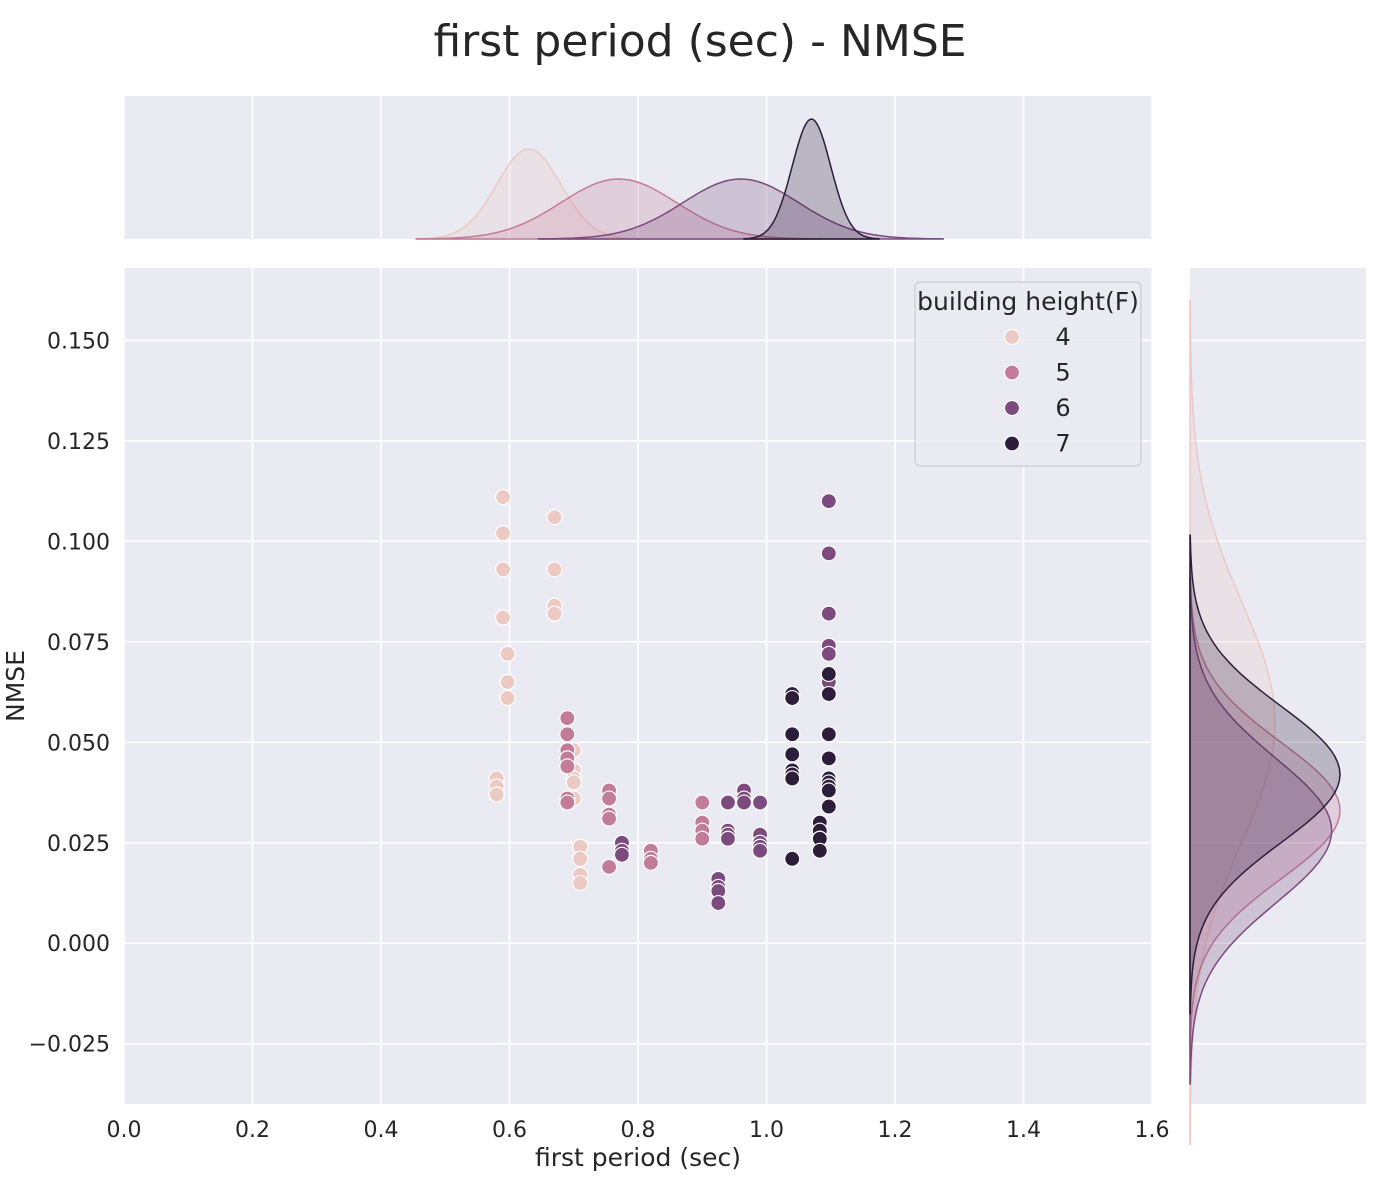  I want to click on y-tick-label: 0.050, so click(78, 743).